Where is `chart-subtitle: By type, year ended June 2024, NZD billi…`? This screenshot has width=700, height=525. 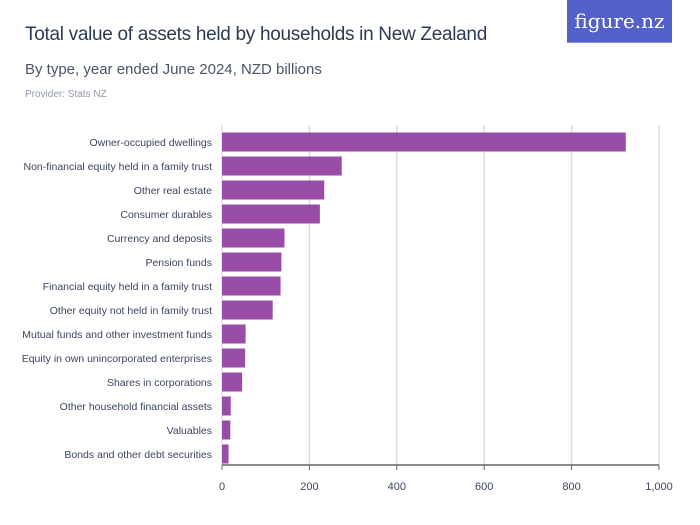 chart-subtitle: By type, year ended June 2024, NZD billi… is located at coordinates (173, 69).